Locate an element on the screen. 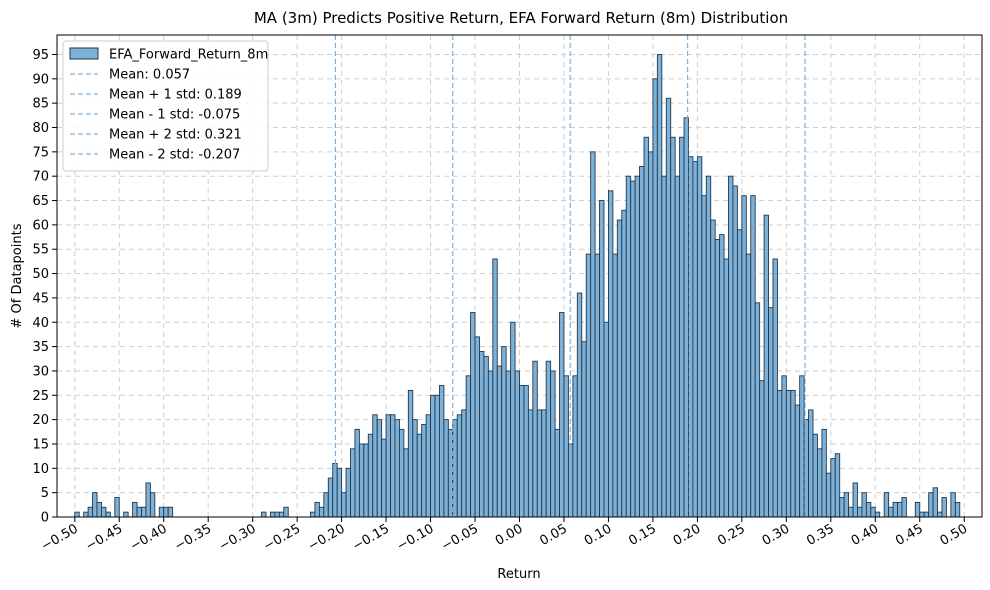 This screenshot has width=990, height=590. y-tick-label: 10 is located at coordinates (40, 469).